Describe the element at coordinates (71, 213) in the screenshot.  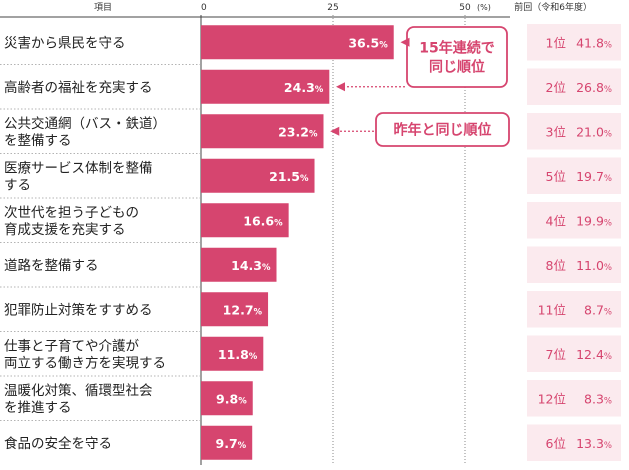
I see `category-label-line: 次世代を担う子どもの` at that location.